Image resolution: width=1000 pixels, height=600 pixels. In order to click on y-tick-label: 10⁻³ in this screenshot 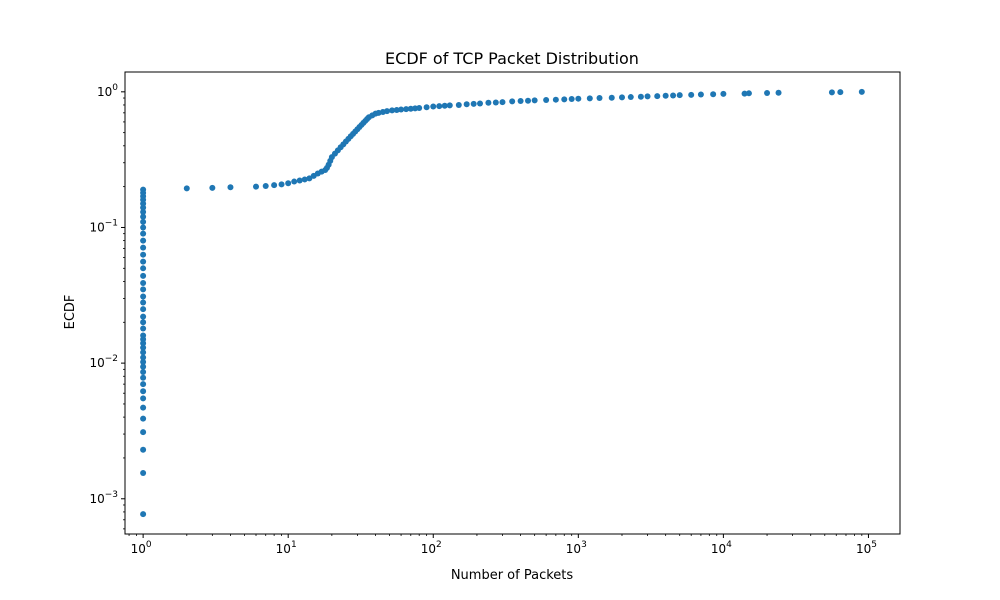, I will do `click(103, 498)`.